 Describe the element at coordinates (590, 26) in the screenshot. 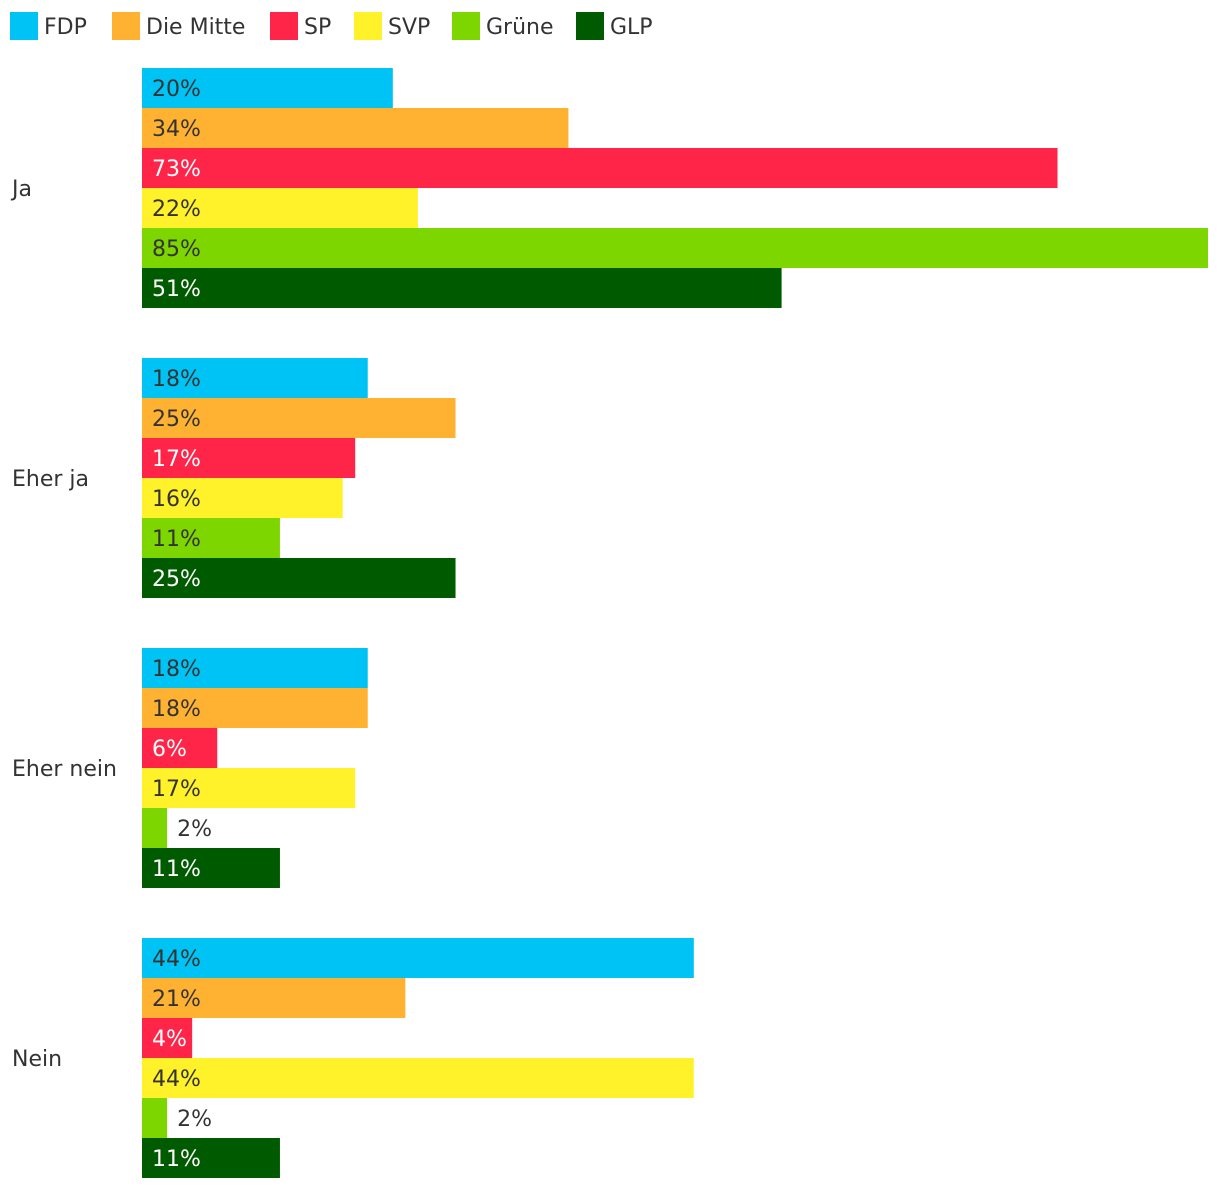

I see `legend-swatch-glp` at that location.